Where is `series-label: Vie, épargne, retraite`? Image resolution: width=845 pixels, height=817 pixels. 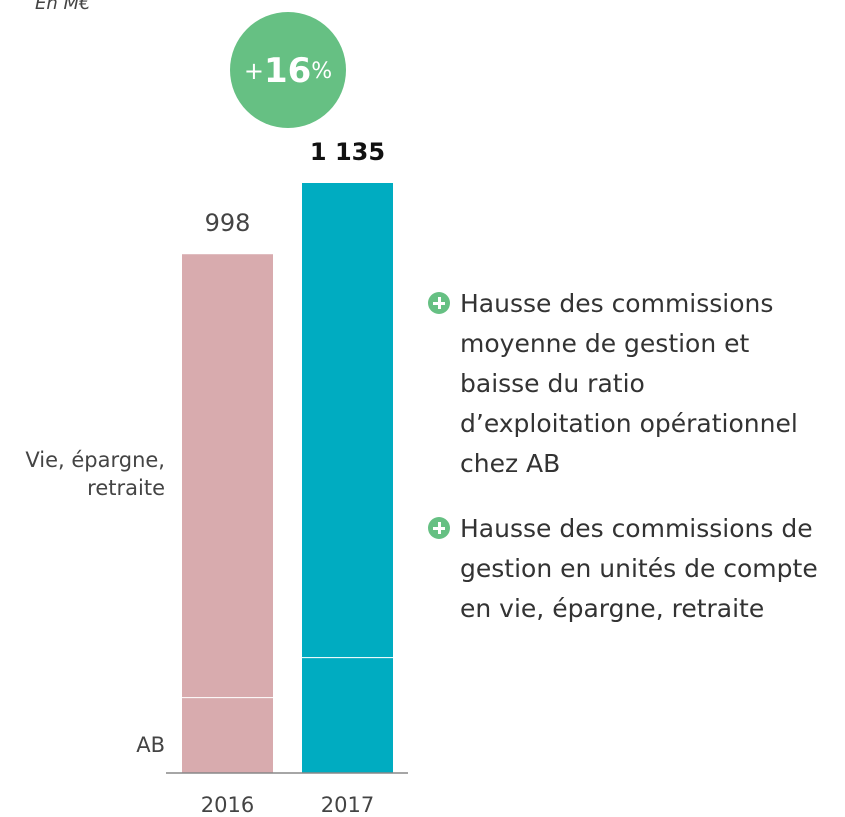 series-label: Vie, épargne, retraite is located at coordinates (95, 474).